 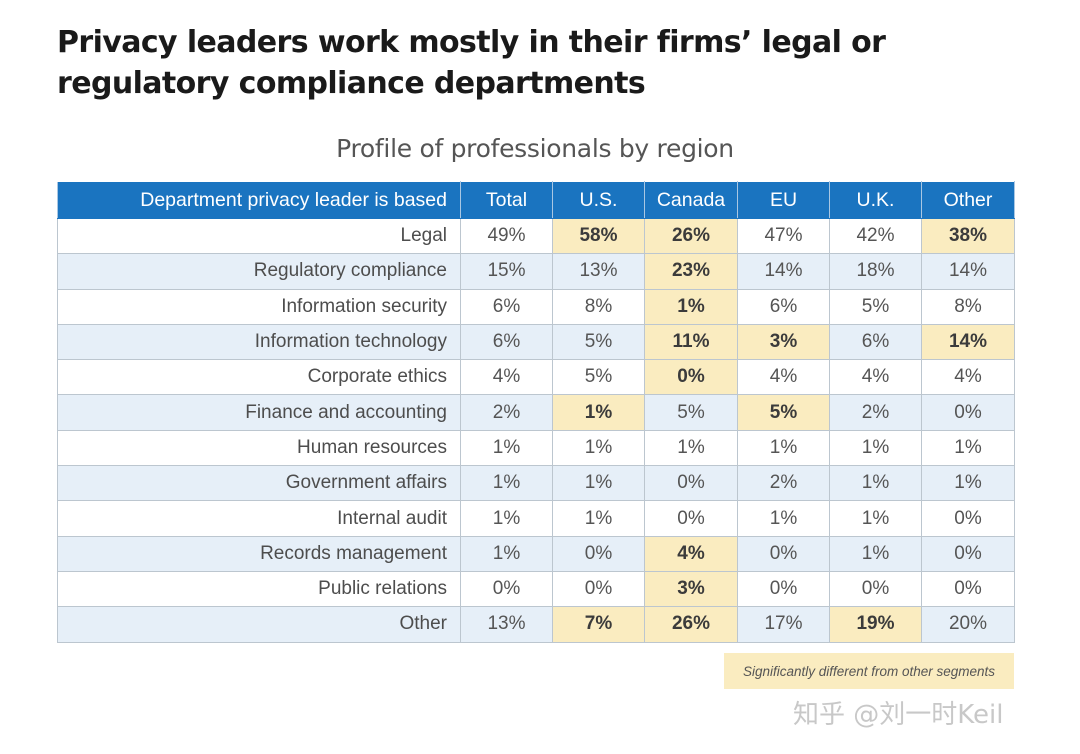 What do you see at coordinates (875, 236) in the screenshot?
I see `value-cell: 42%` at bounding box center [875, 236].